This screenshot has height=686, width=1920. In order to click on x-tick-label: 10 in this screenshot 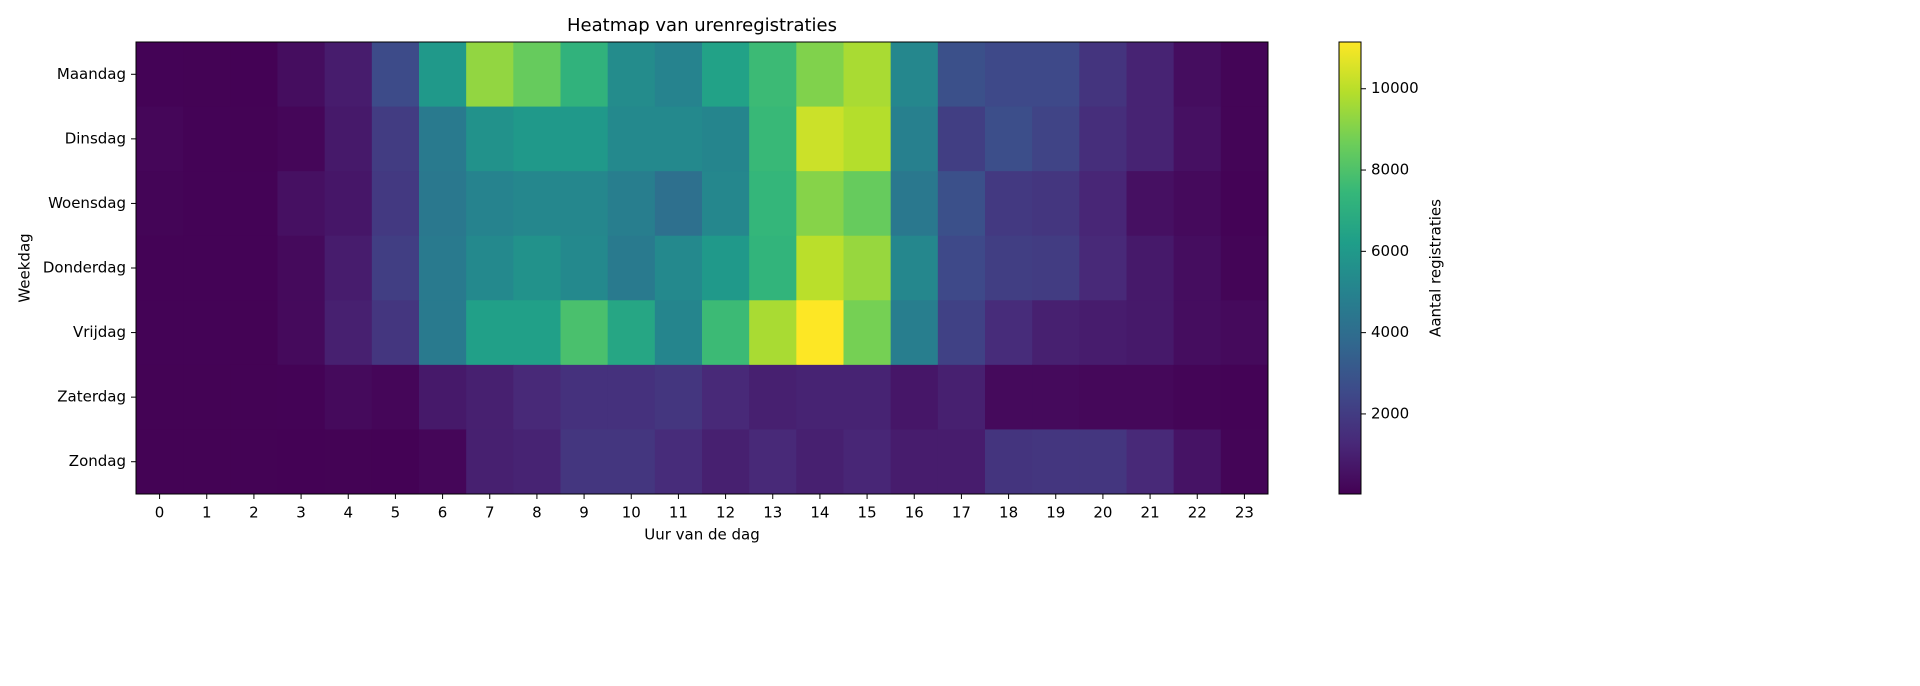, I will do `click(631, 513)`.